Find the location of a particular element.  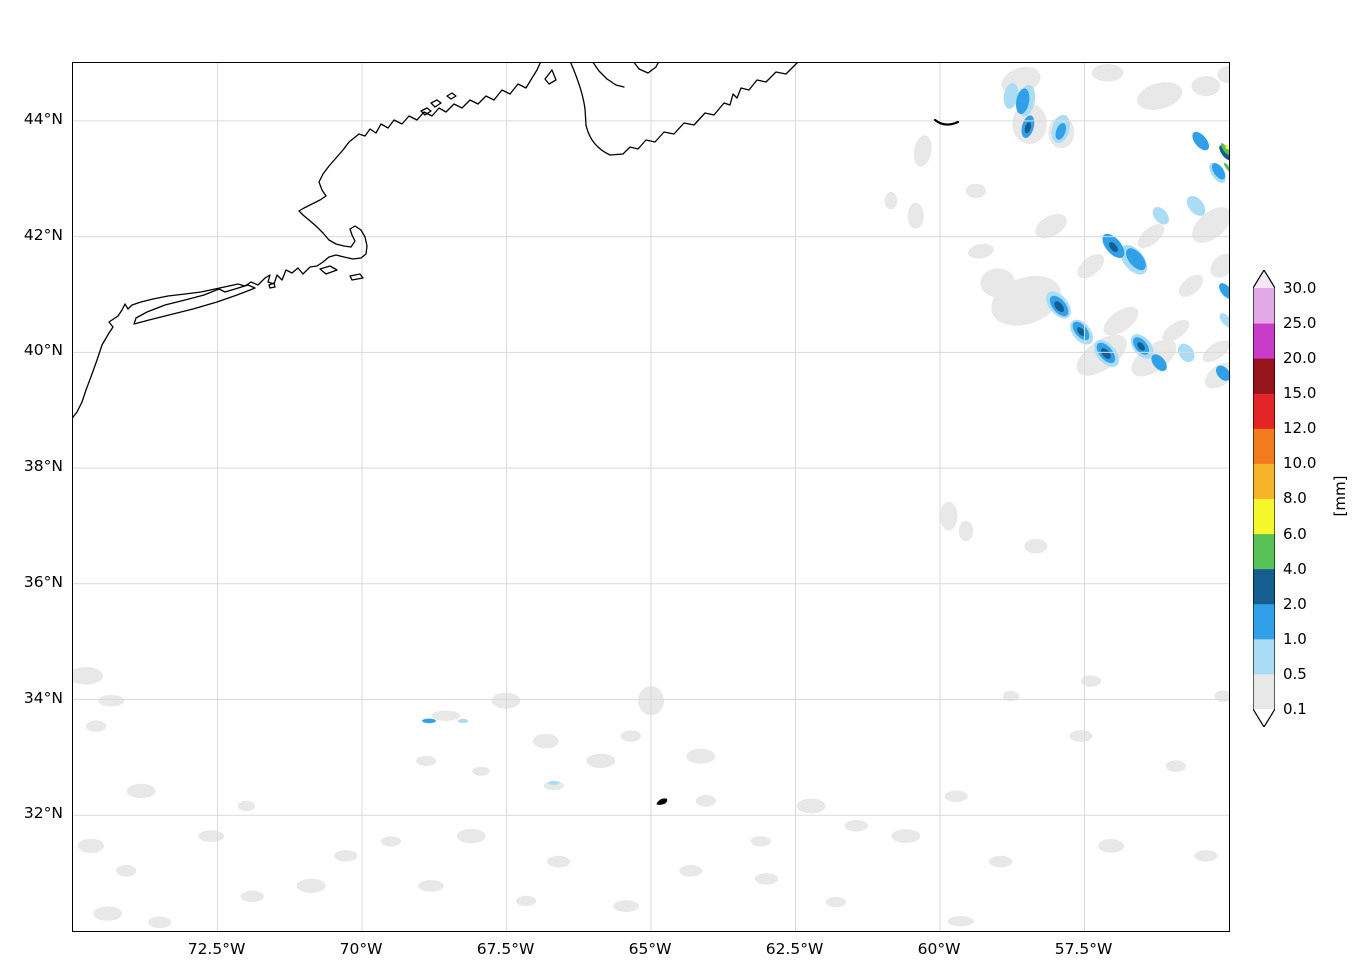

colorbar-tick-label: 2.0 is located at coordinates (1295, 603).